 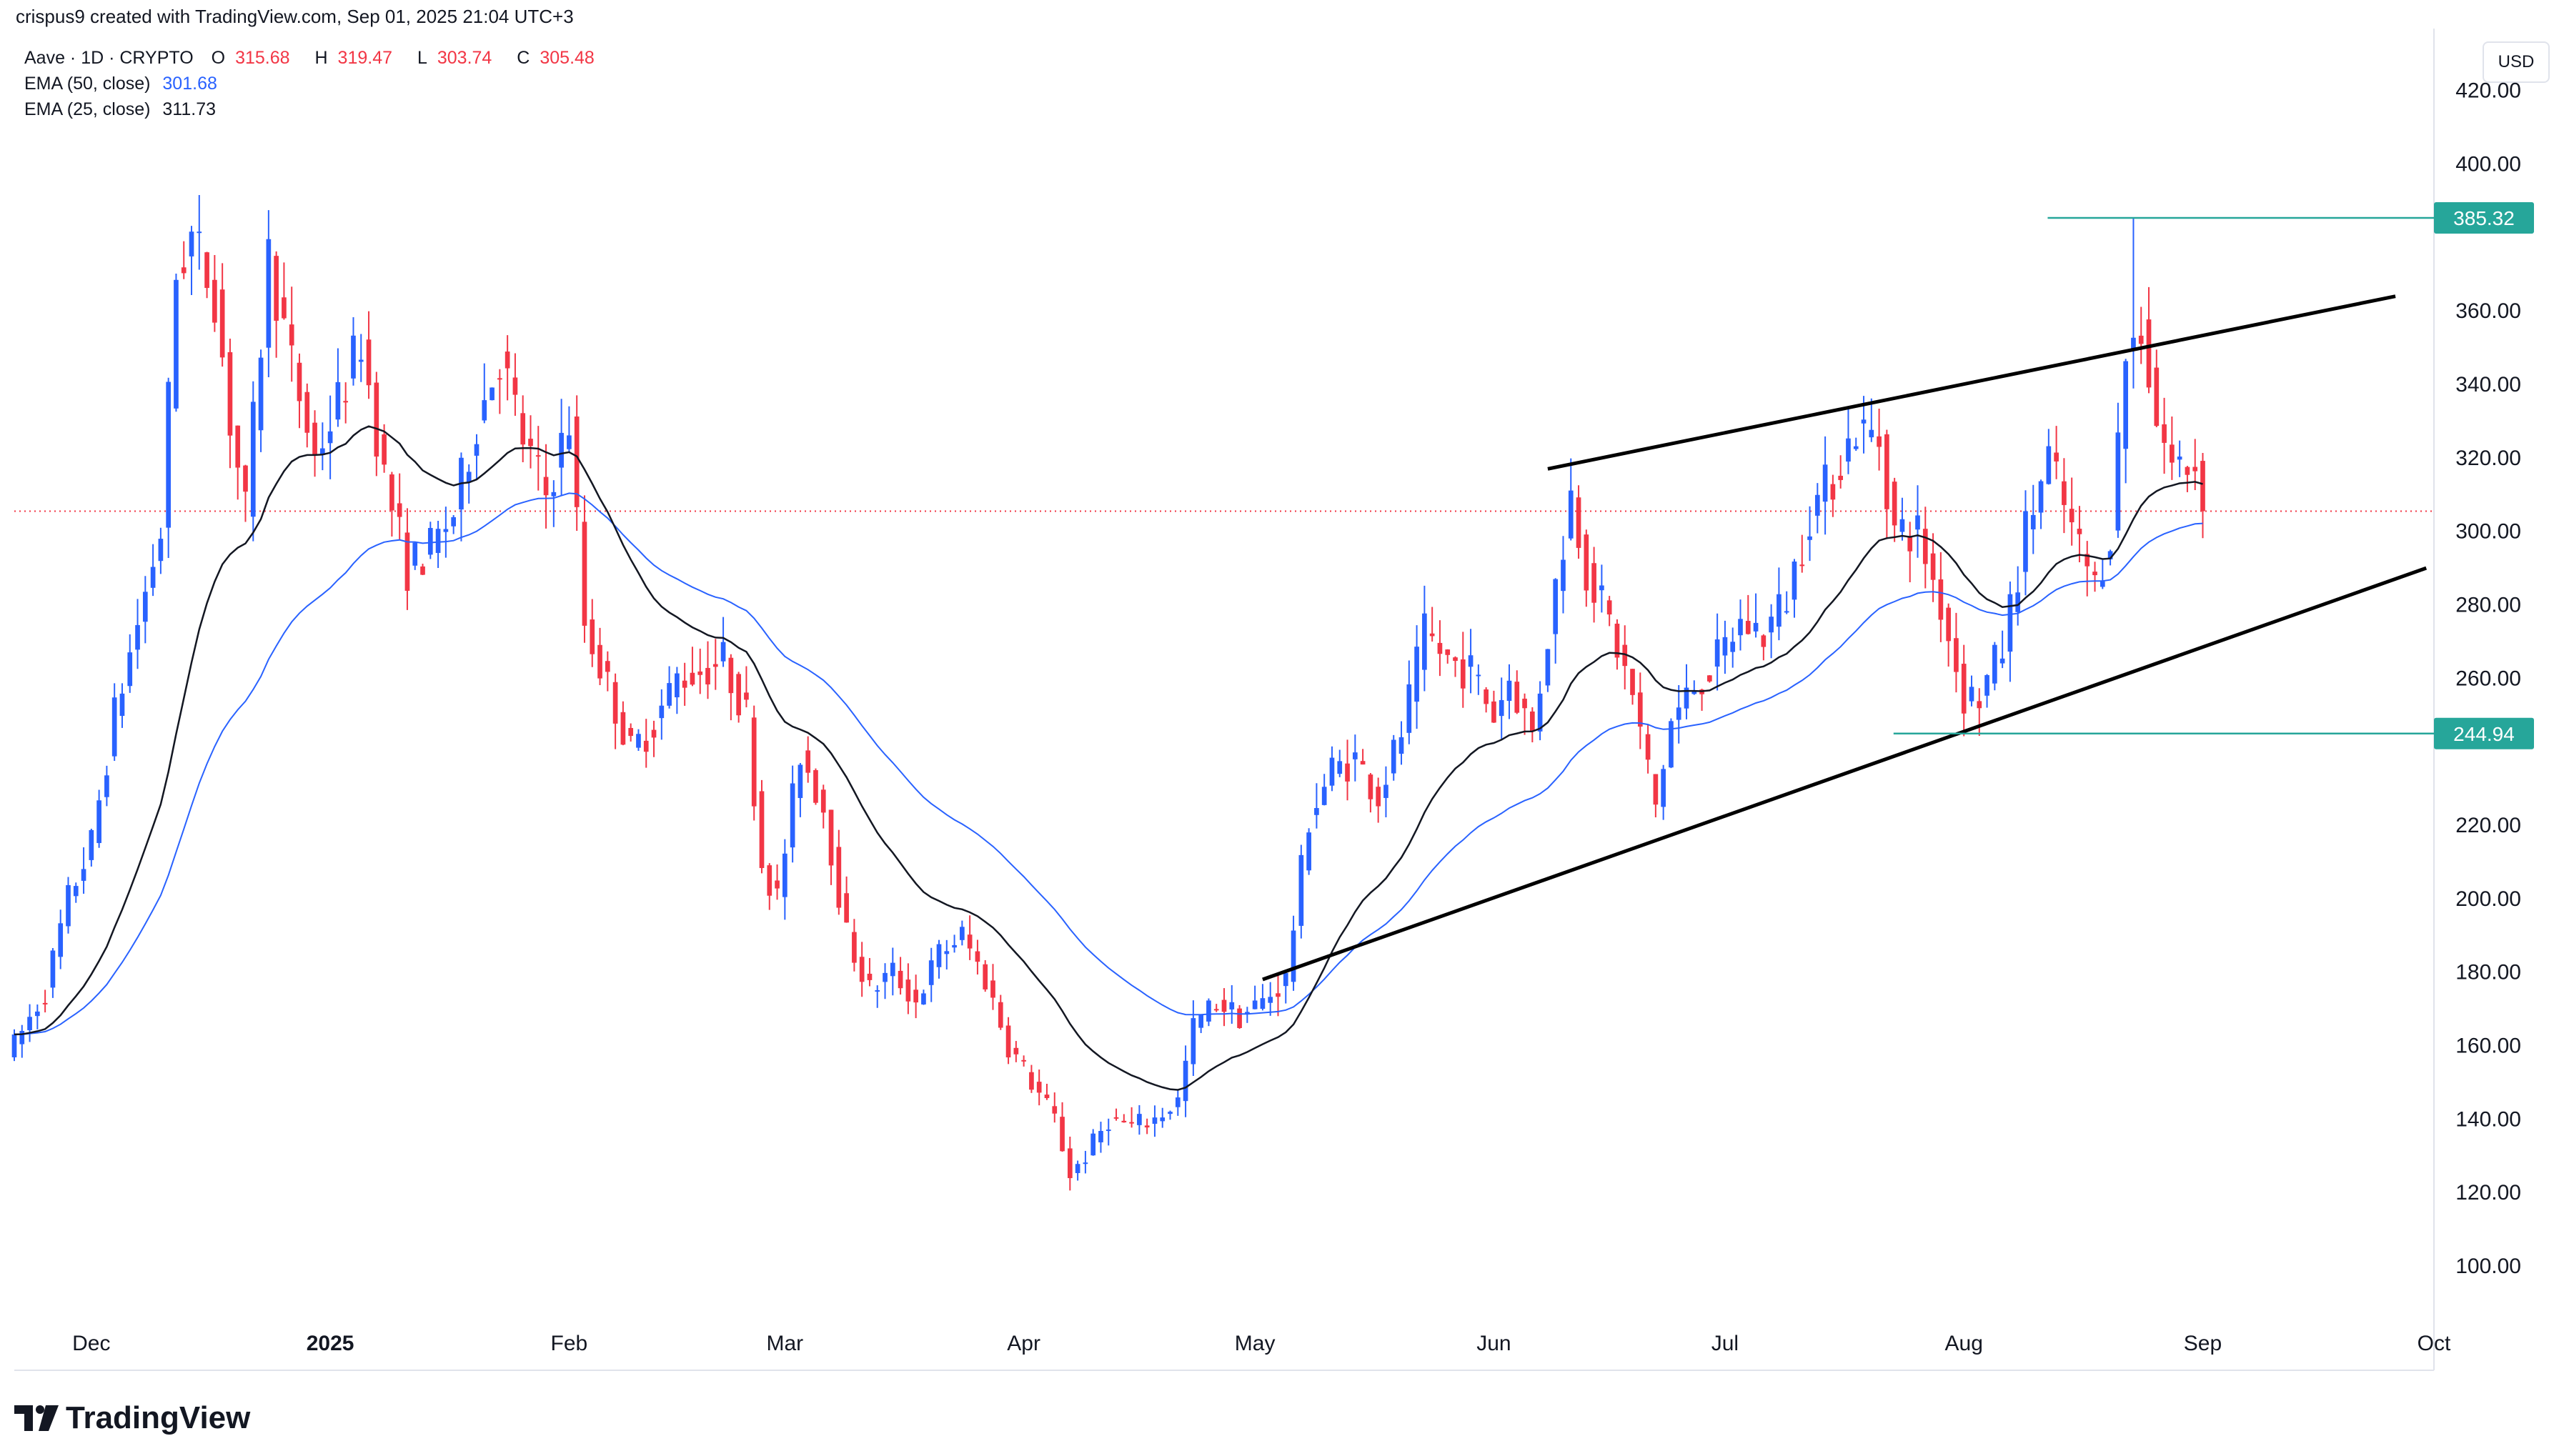 What do you see at coordinates (321, 58) in the screenshot?
I see `ohlc-high-label: H` at bounding box center [321, 58].